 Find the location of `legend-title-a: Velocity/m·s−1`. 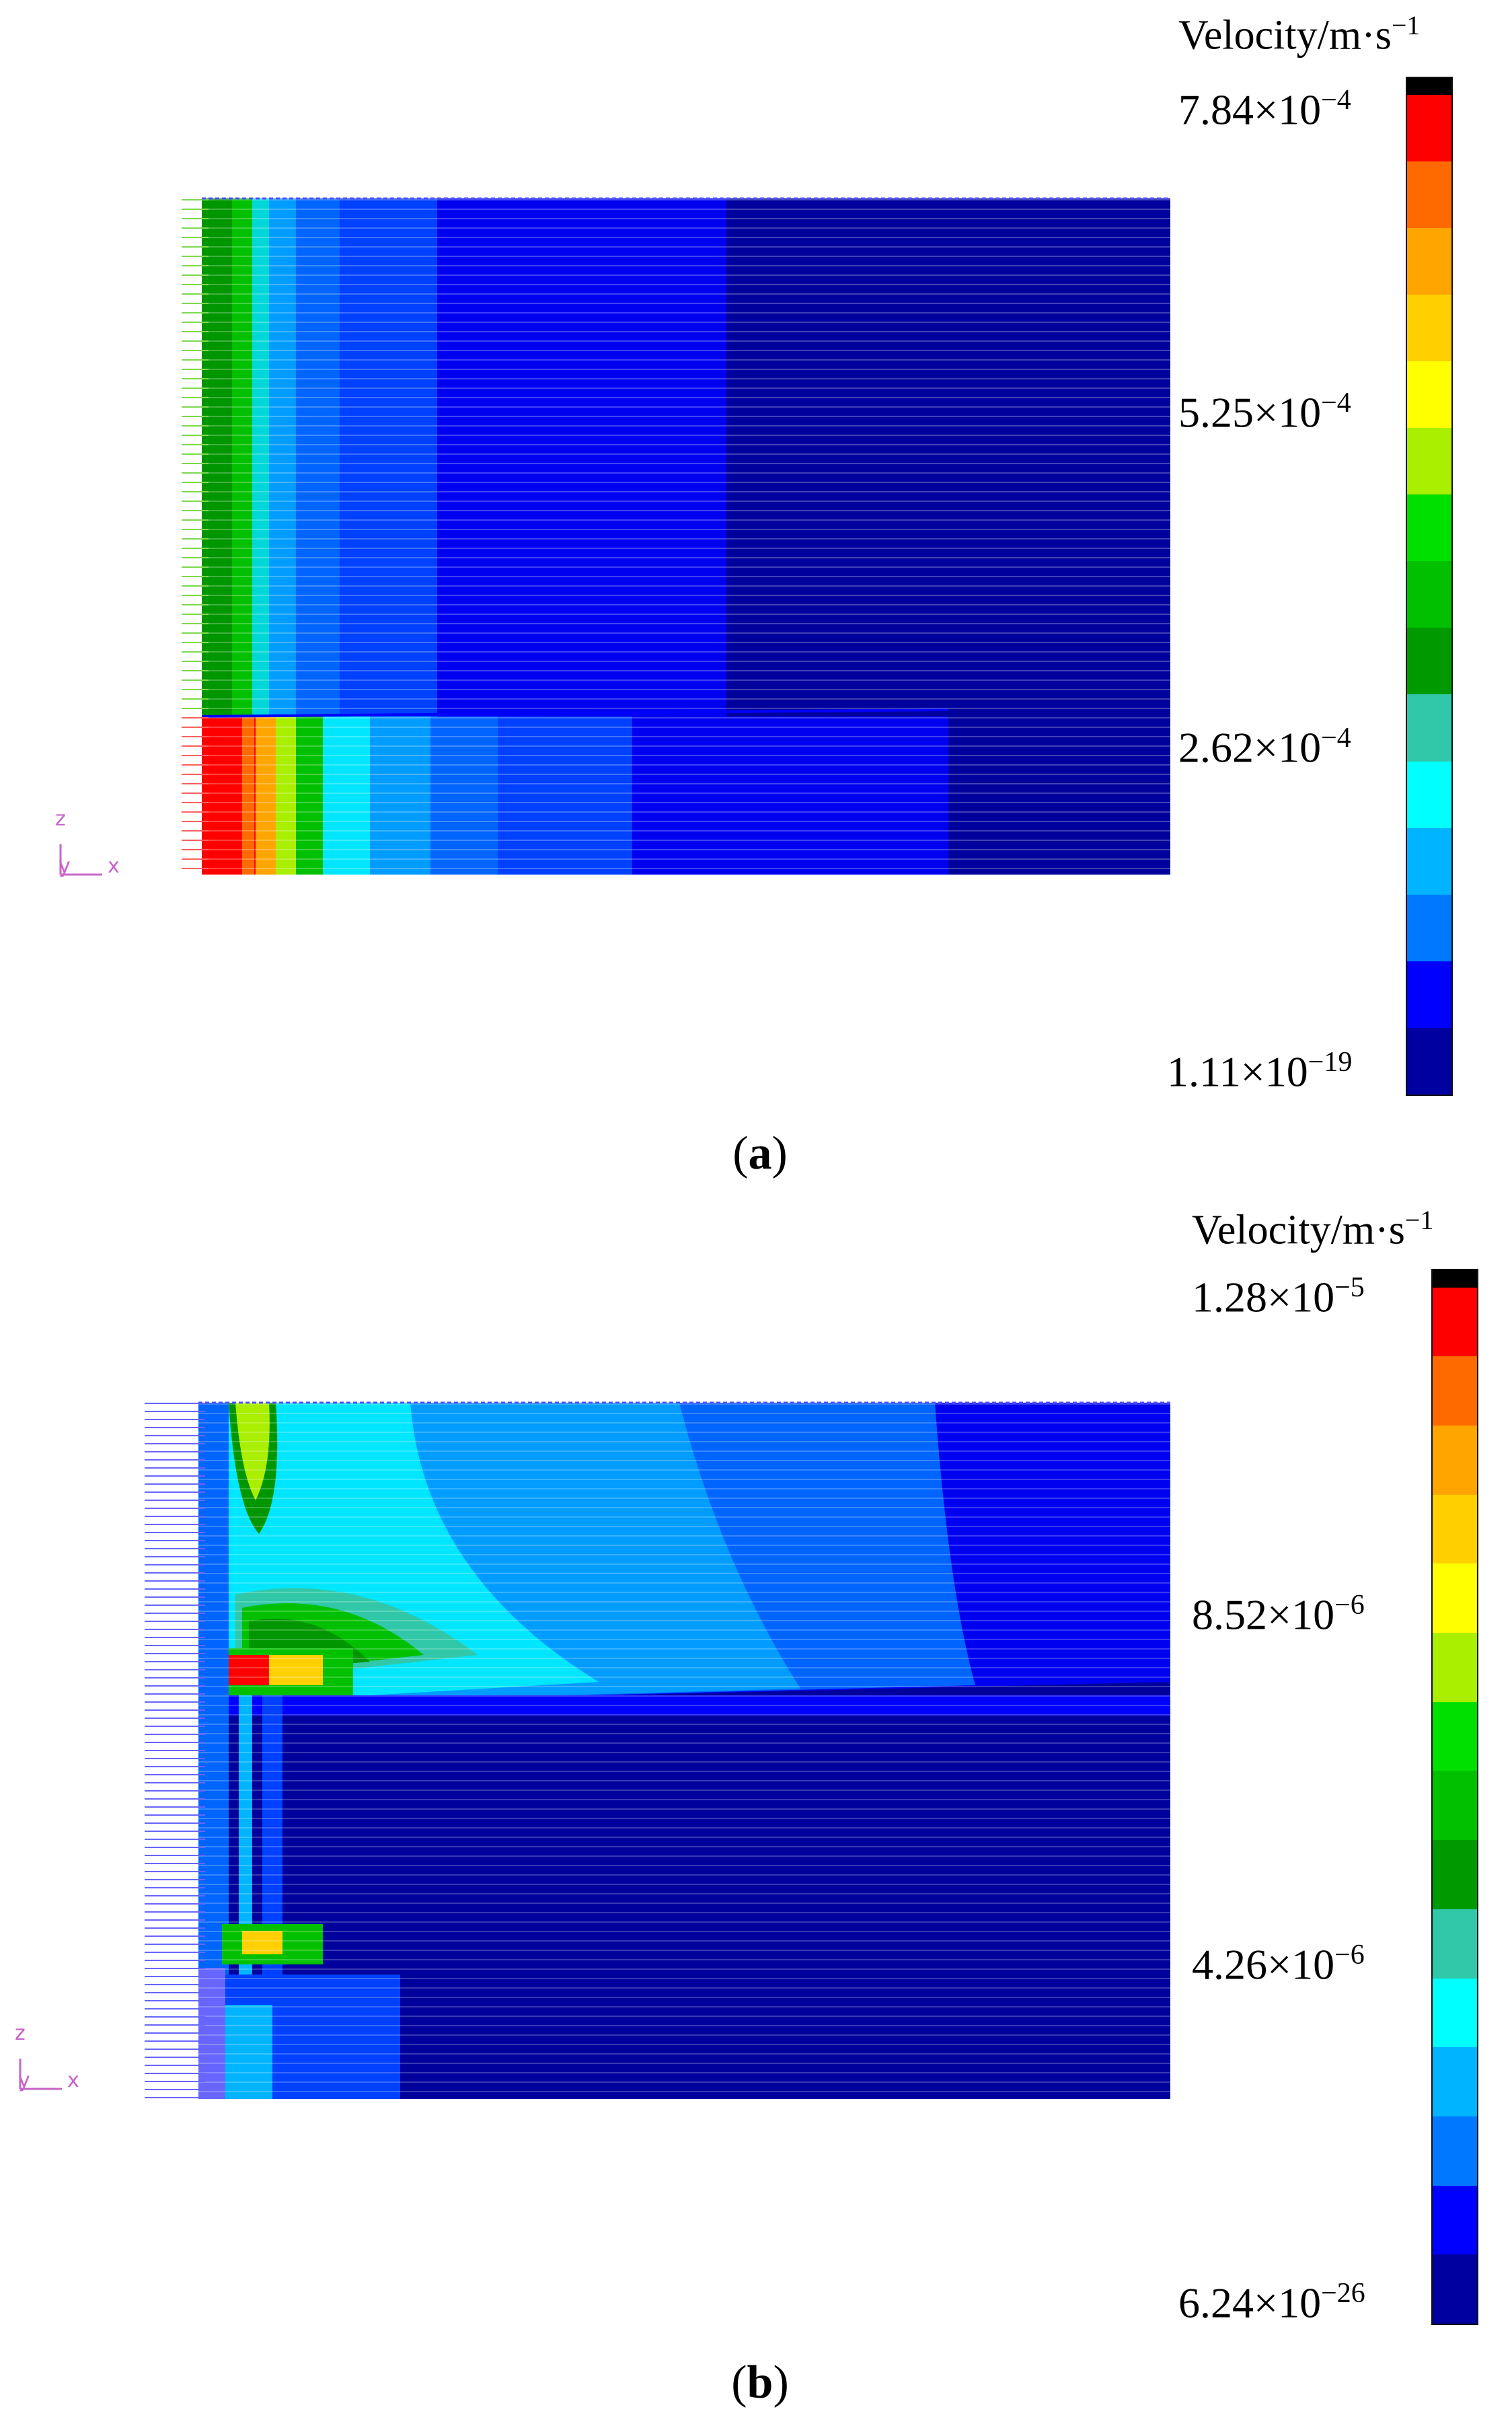

legend-title-a: Velocity/m·s−1 is located at coordinates (1300, 34).